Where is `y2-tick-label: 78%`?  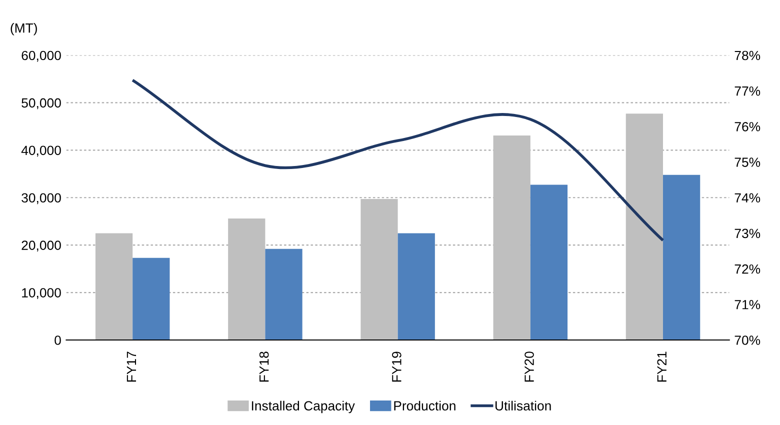 y2-tick-label: 78% is located at coordinates (747, 55).